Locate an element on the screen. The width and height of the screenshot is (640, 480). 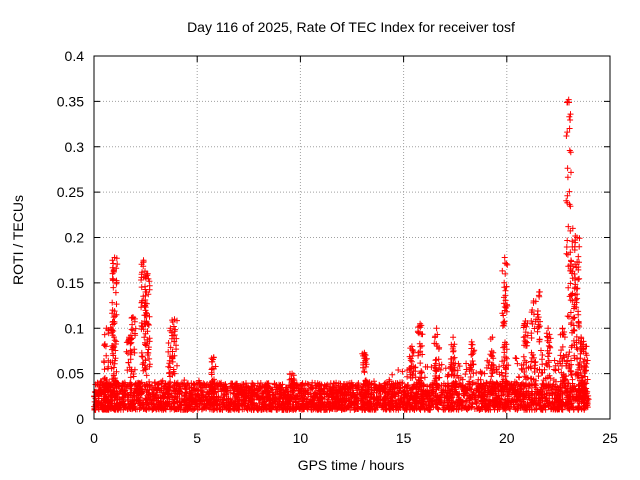
x-axis-label: GPS time / hours is located at coordinates (351, 465).